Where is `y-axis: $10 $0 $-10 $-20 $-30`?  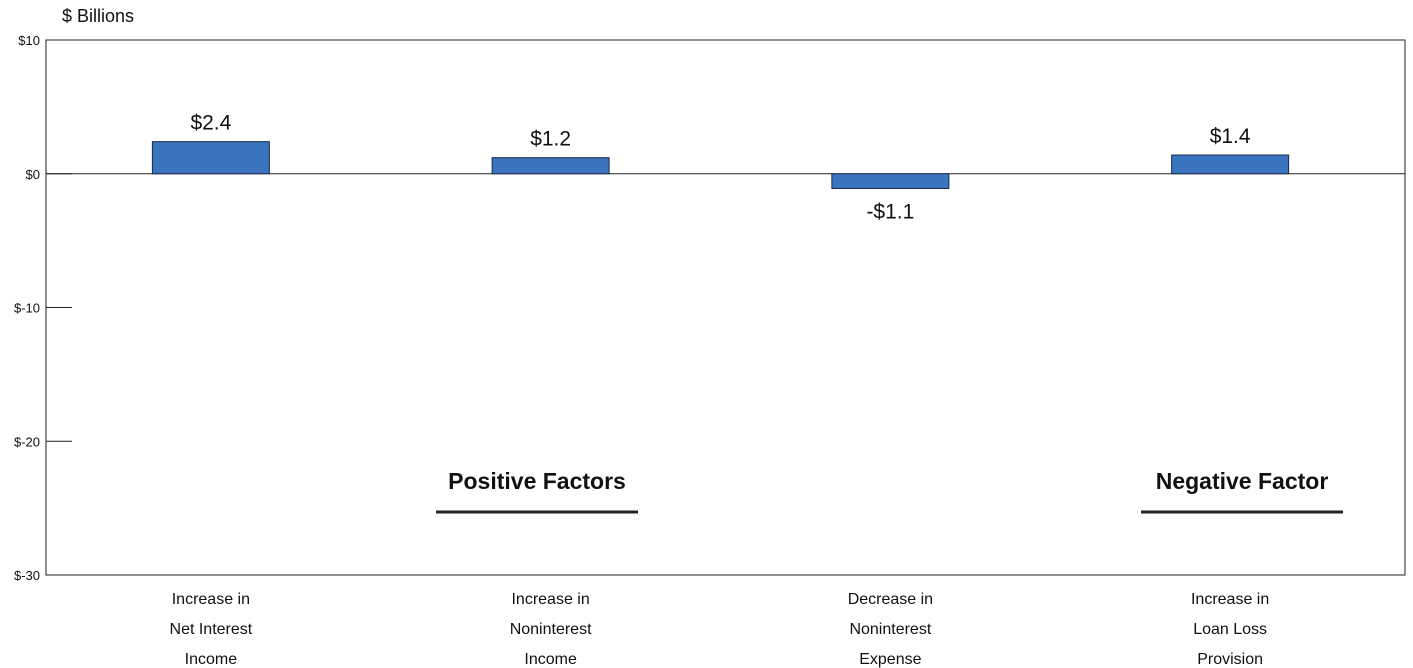 y-axis: $10 $0 $-10 $-20 $-30 is located at coordinates (43, 308).